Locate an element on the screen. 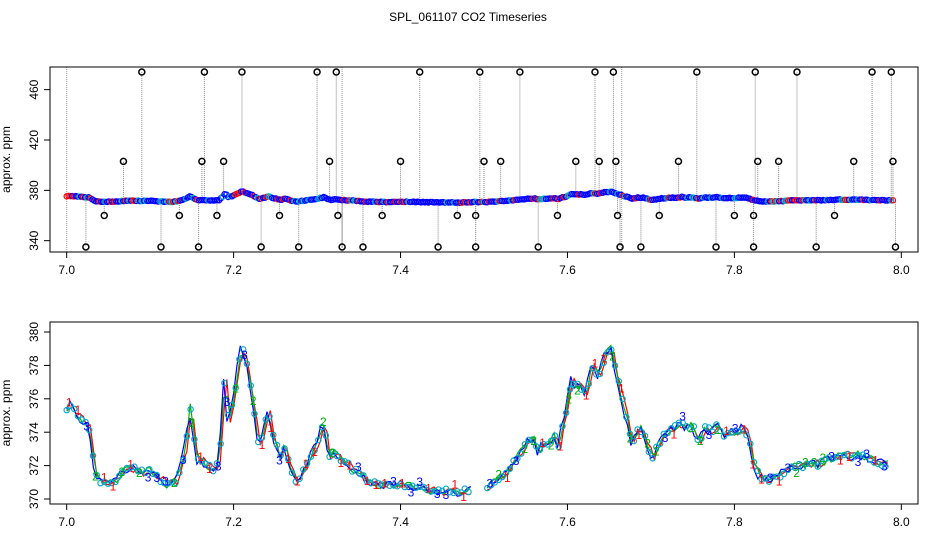 The width and height of the screenshot is (936, 540). y-tick-label: 340 is located at coordinates (34, 240).